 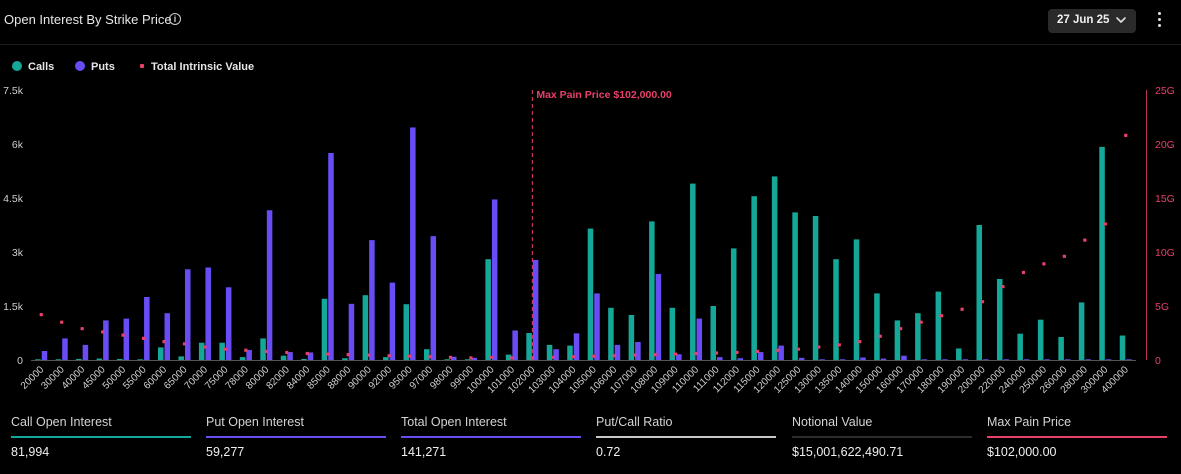 What do you see at coordinates (225, 452) in the screenshot?
I see `stat-value: 59,277` at bounding box center [225, 452].